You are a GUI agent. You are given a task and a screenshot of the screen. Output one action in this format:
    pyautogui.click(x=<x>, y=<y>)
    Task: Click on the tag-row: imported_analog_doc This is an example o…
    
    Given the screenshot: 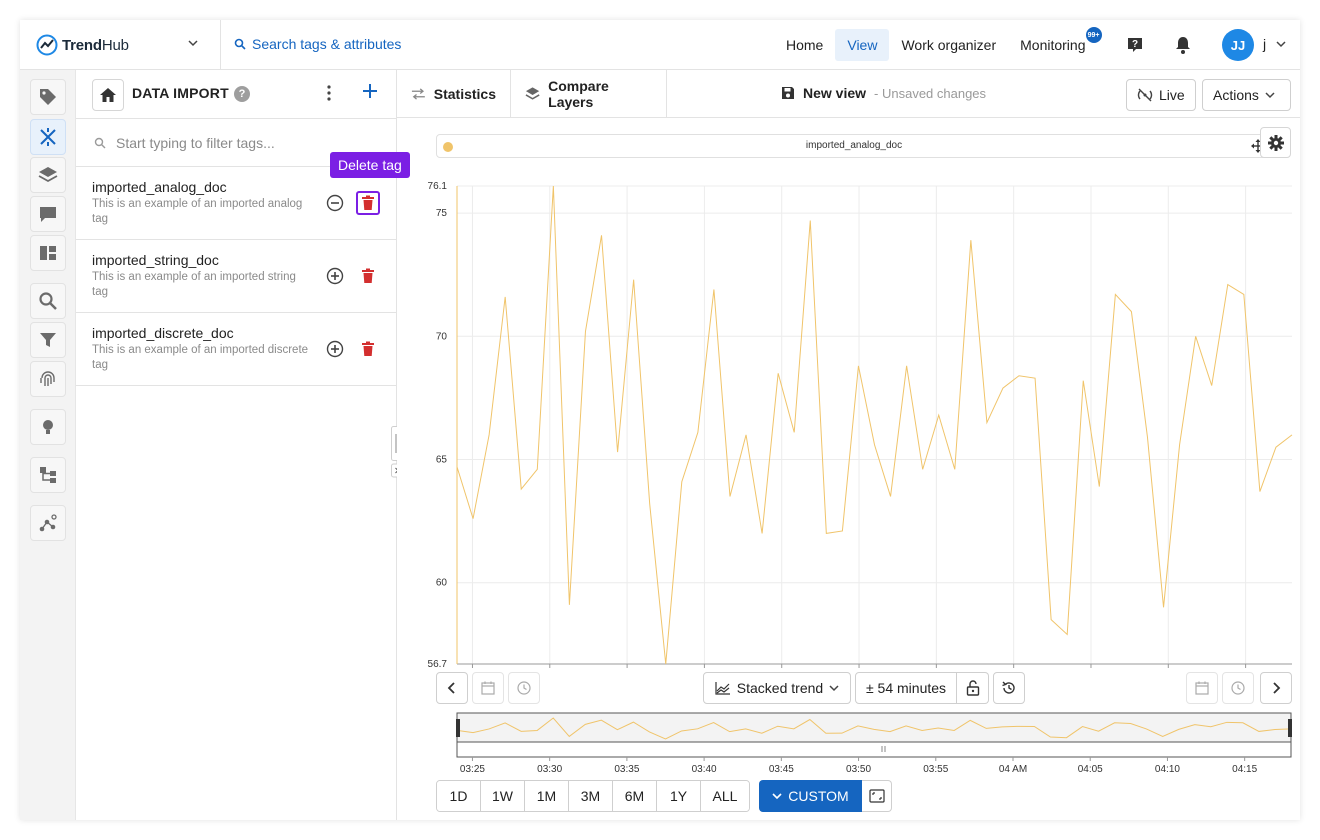 What is the action you would take?
    pyautogui.click(x=236, y=203)
    